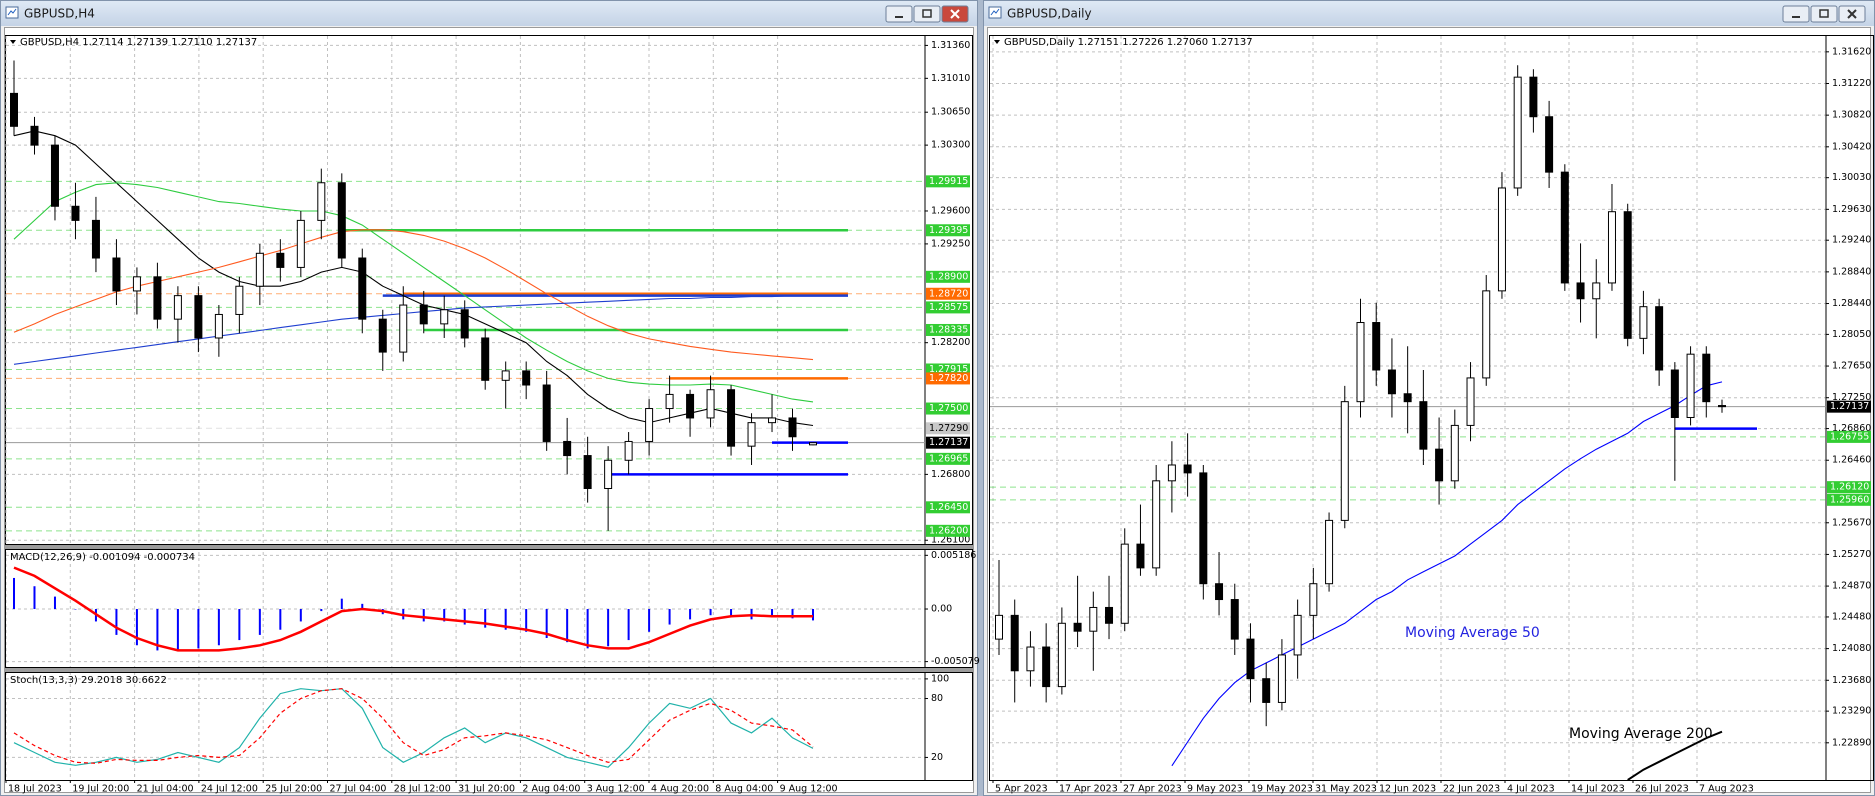  Describe the element at coordinates (1471, 789) in the screenshot. I see `x-tick-label: 22 Jun 2023` at that location.